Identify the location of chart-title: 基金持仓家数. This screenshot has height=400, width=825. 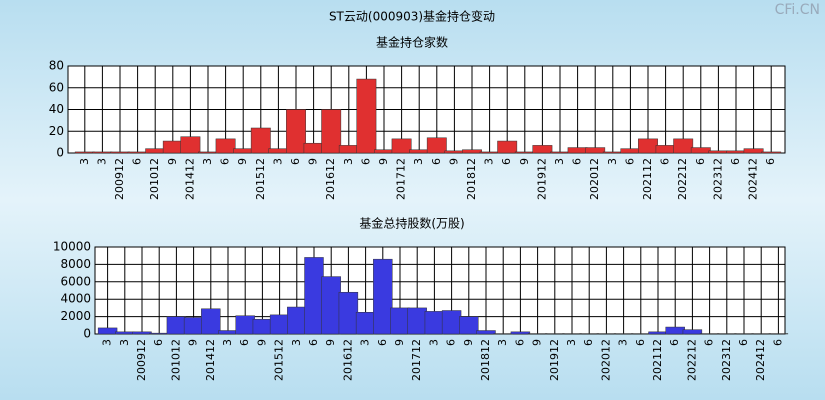
(412, 42).